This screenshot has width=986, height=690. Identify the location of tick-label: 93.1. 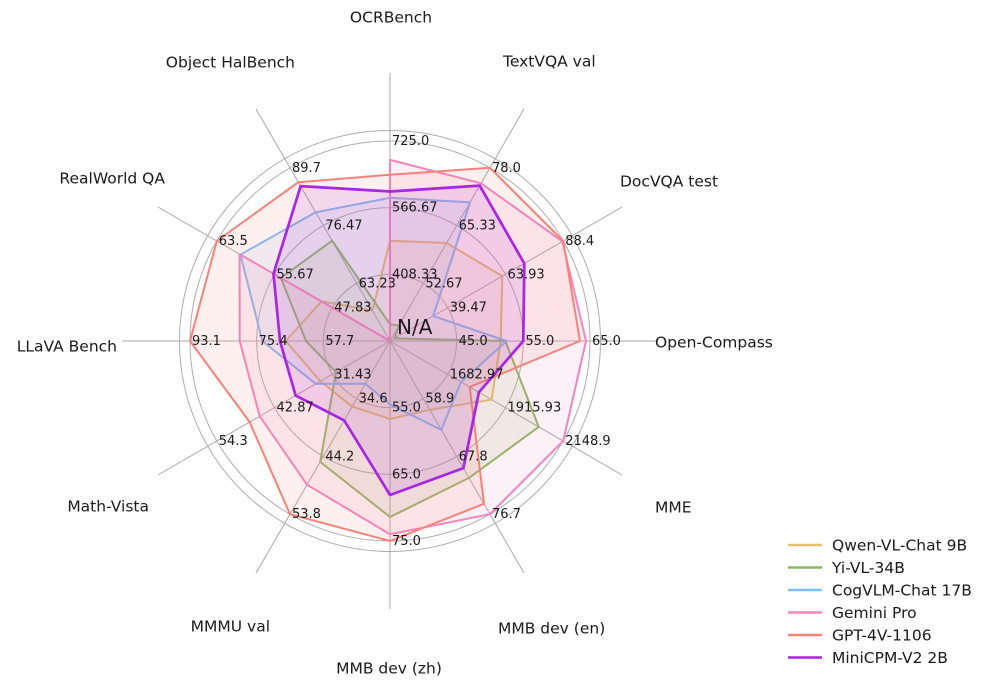
(206, 341).